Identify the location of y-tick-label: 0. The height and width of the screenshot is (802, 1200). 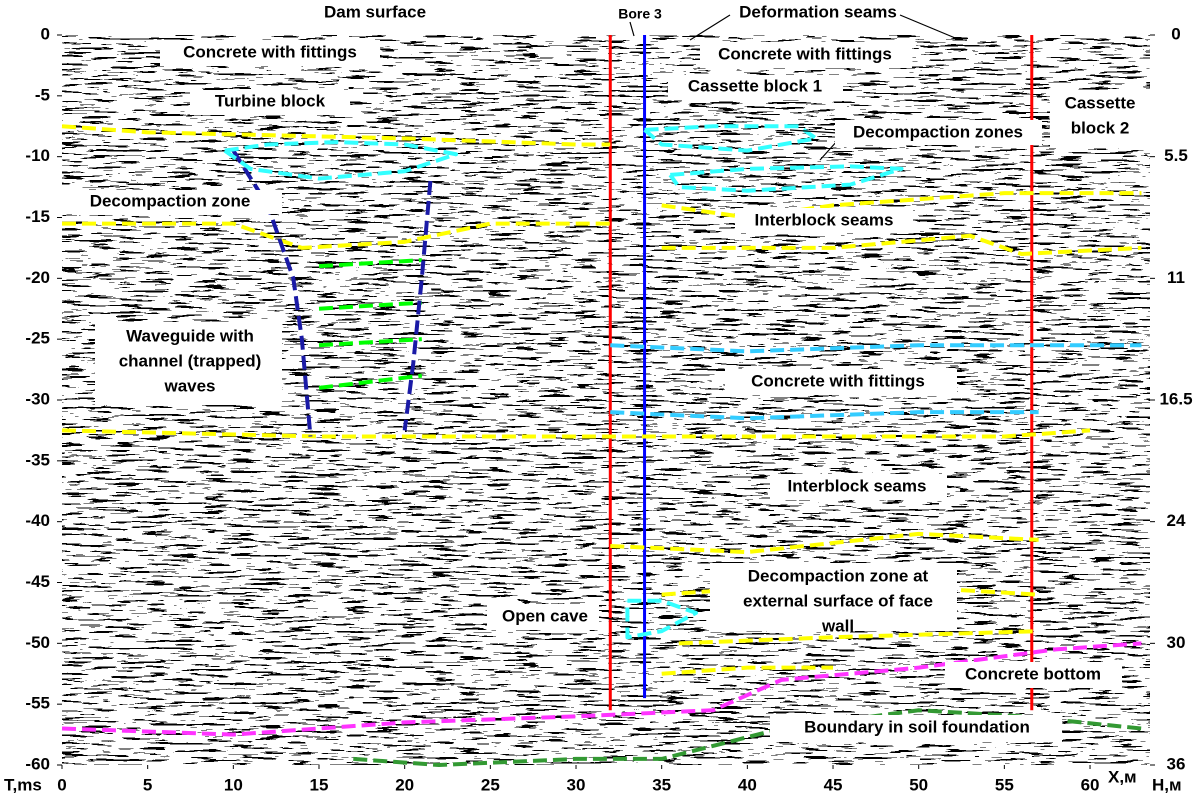
(45, 33).